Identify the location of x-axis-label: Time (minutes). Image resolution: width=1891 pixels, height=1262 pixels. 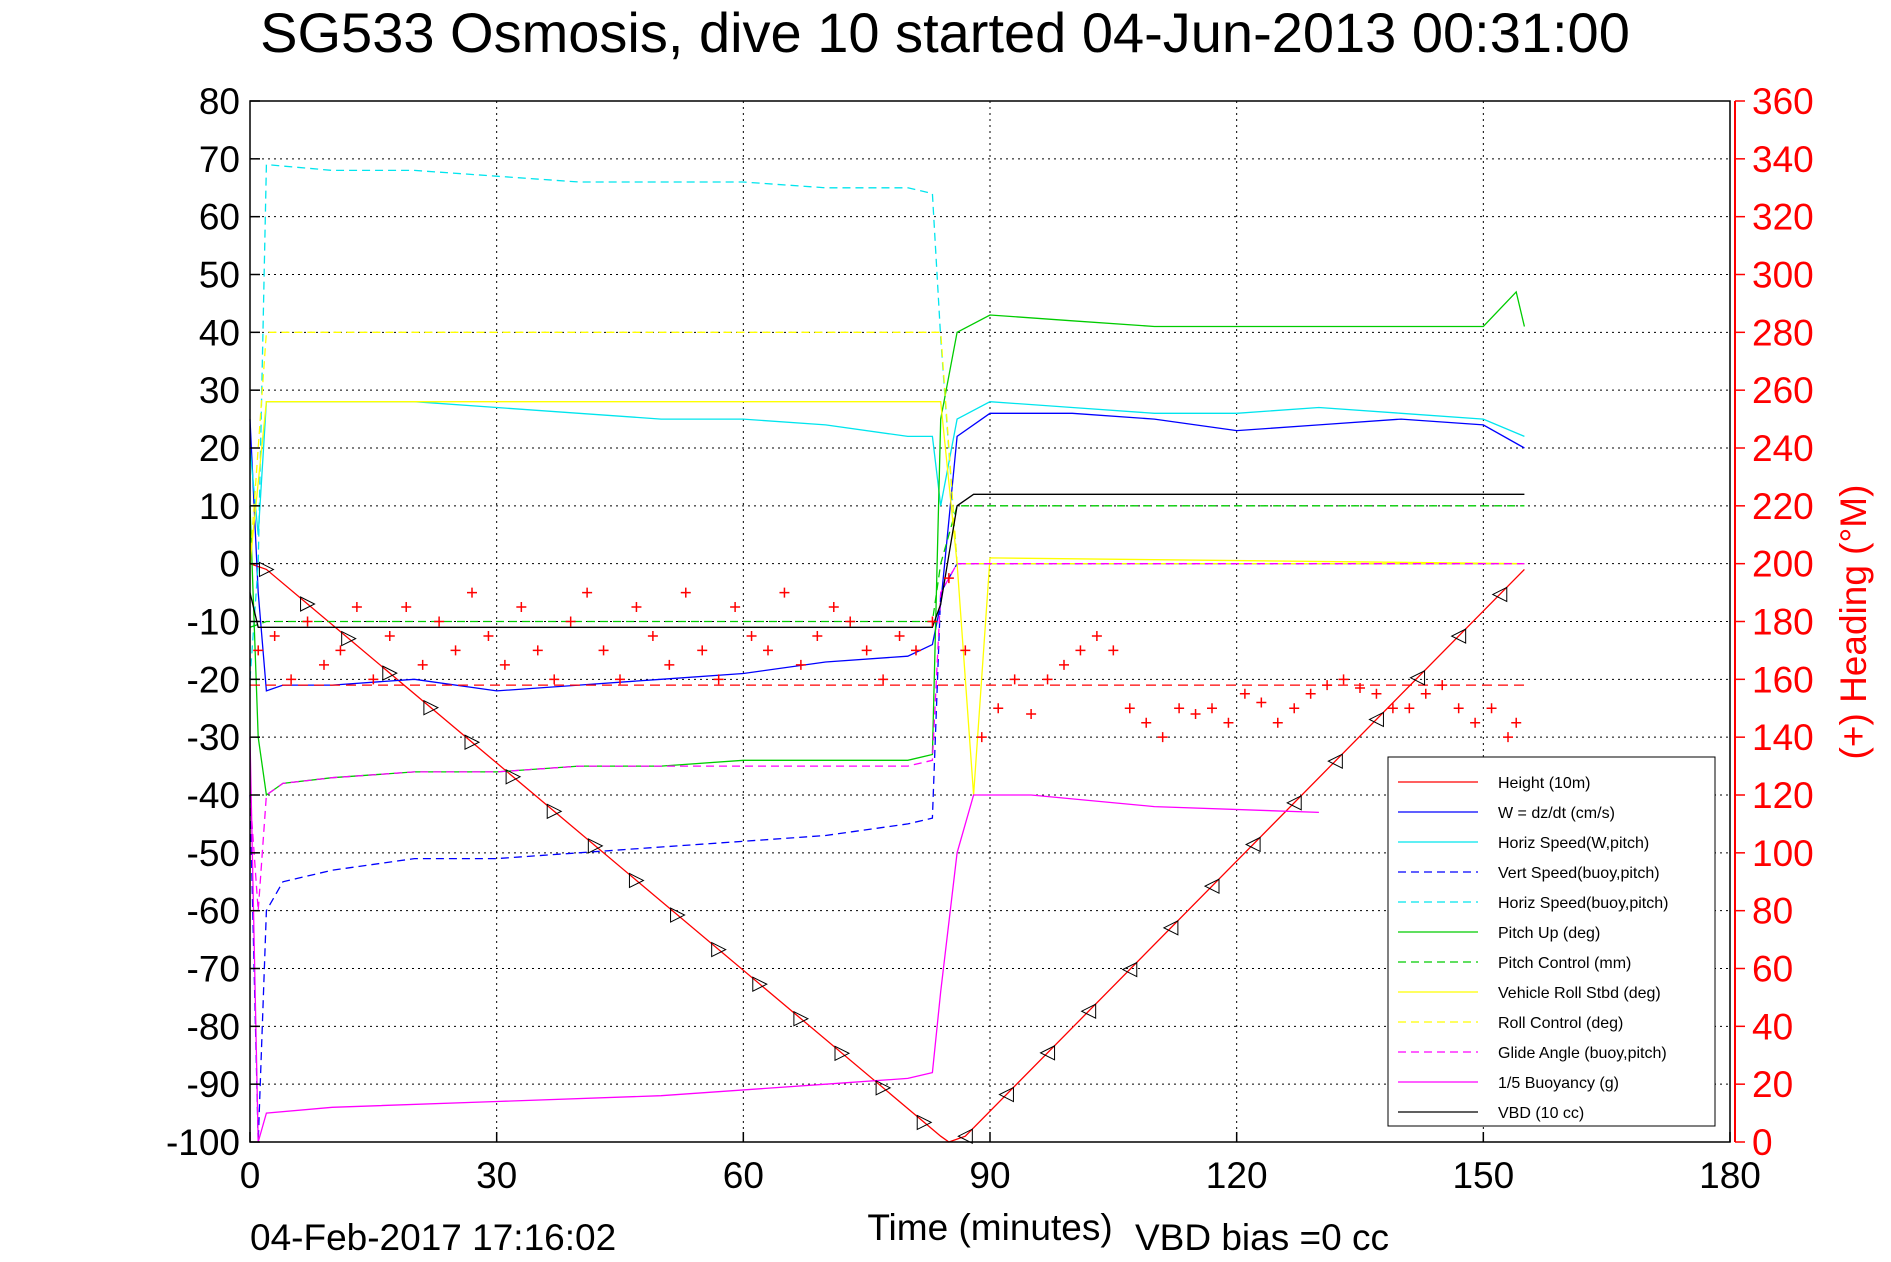
(989, 1227).